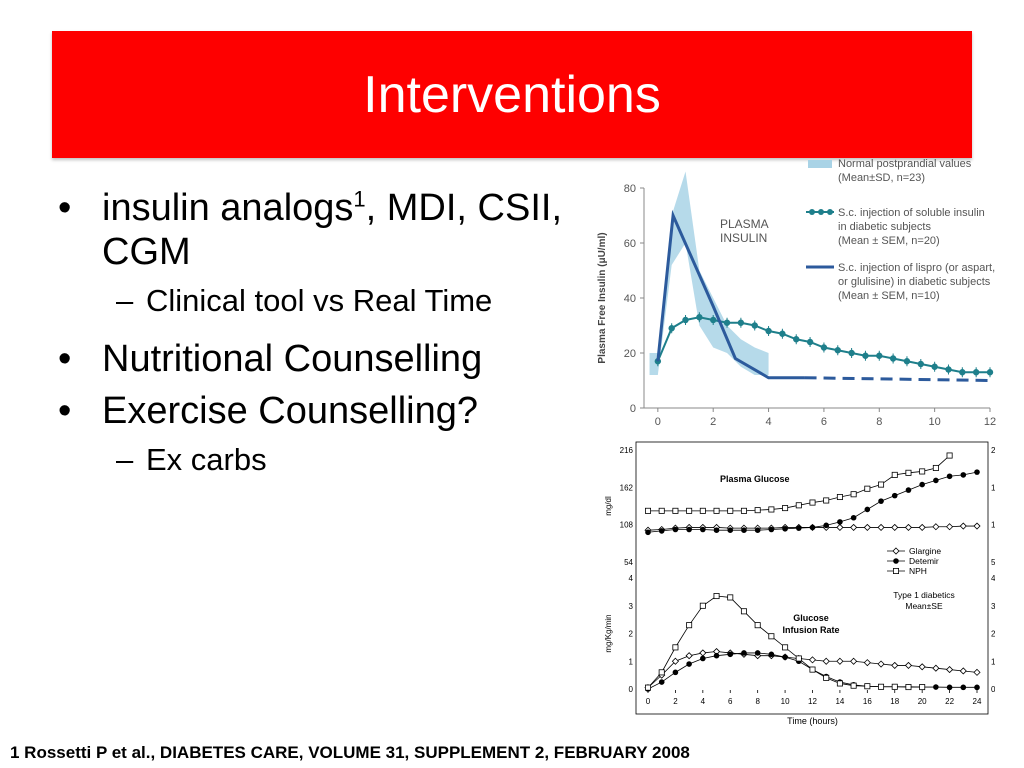 This screenshot has width=1024, height=768. I want to click on y-tick-label: 216, so click(627, 450).